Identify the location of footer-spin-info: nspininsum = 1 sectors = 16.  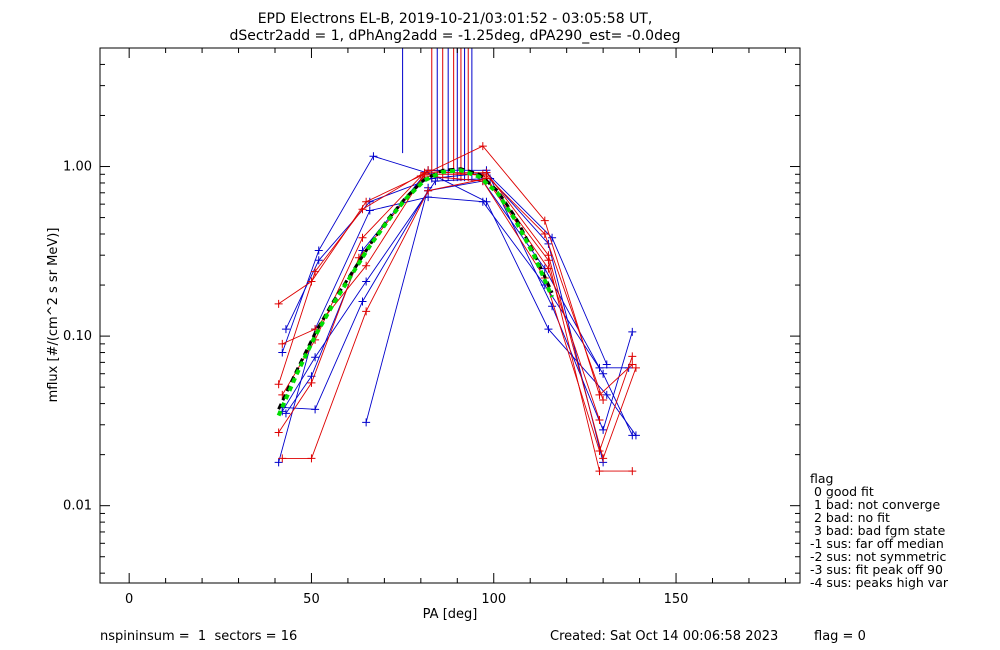
(198, 636).